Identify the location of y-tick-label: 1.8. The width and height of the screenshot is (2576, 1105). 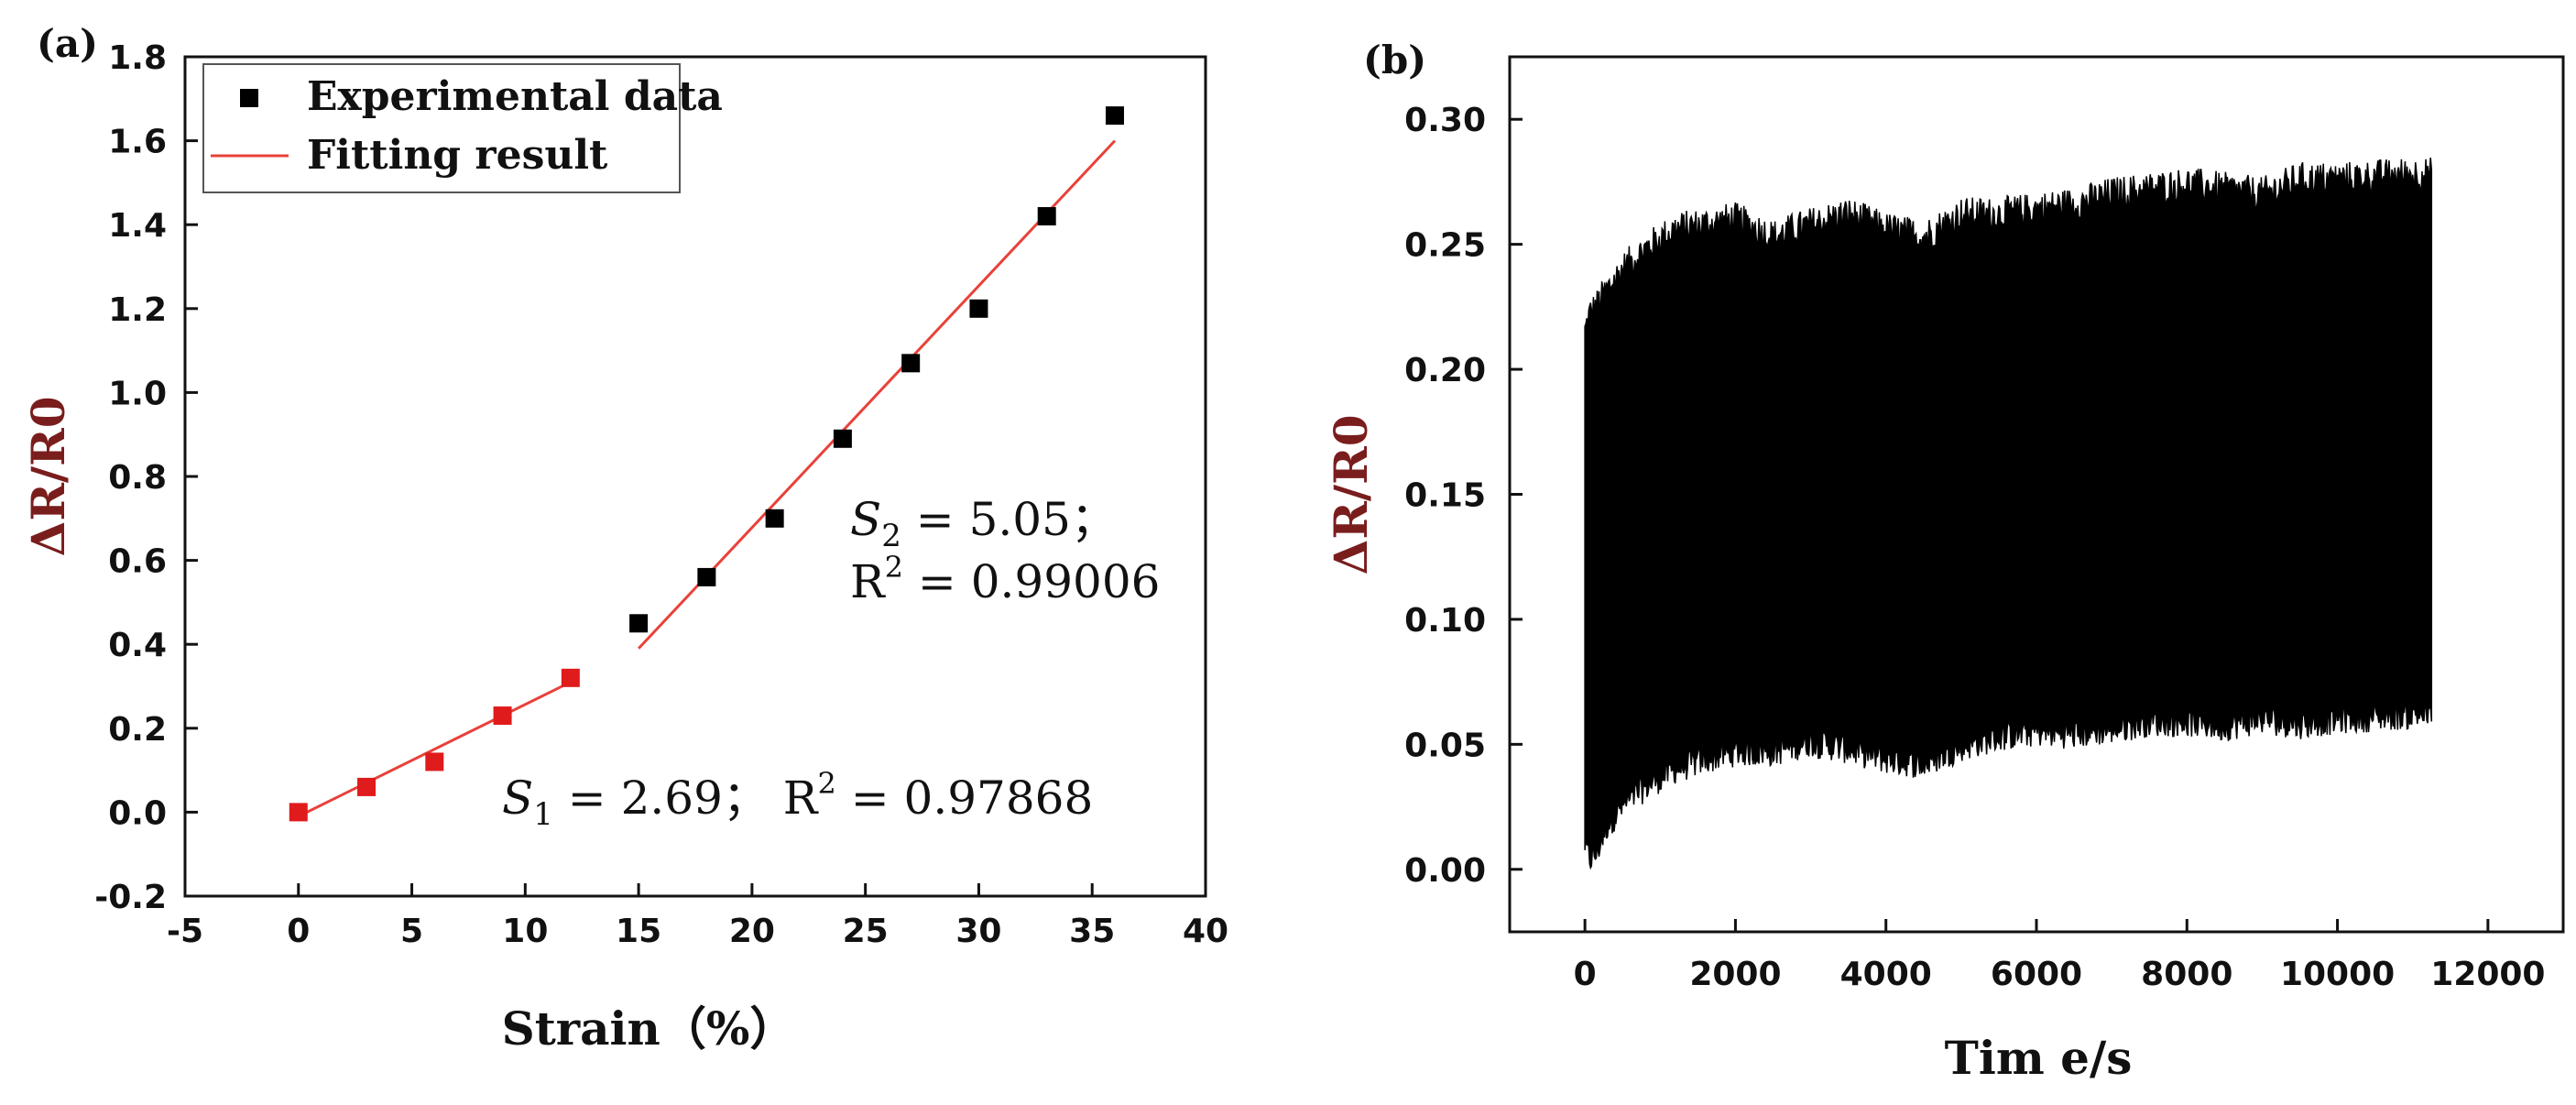
(138, 58).